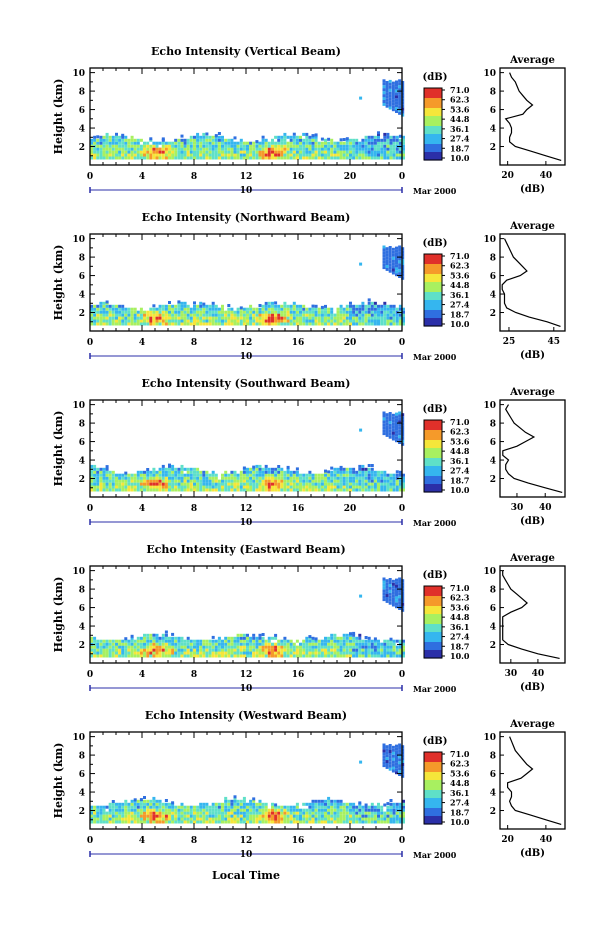  I want to click on profile-y-tick-label: 8, so click(493, 259).